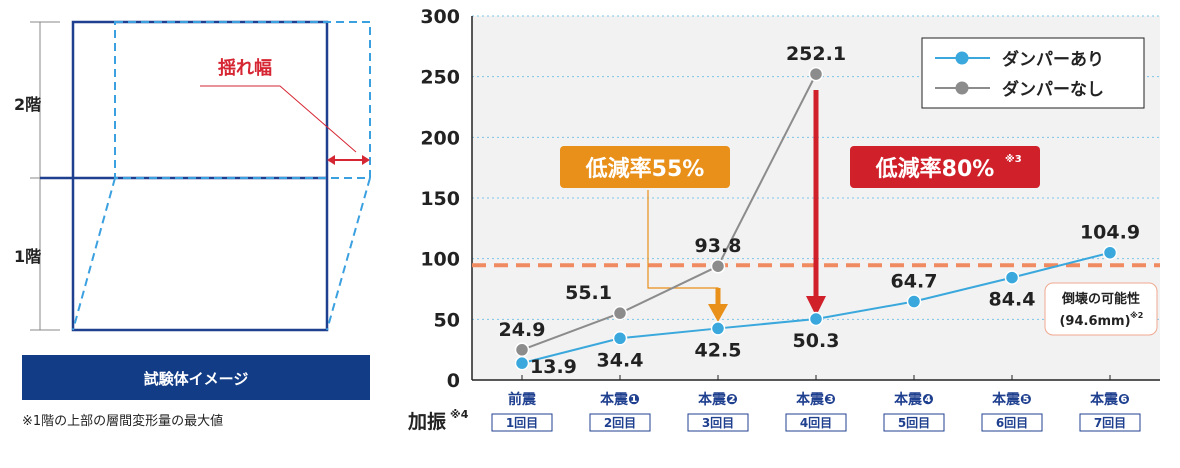 The width and height of the screenshot is (1180, 468). What do you see at coordinates (522, 399) in the screenshot?
I see `x-tick-label: 前震` at bounding box center [522, 399].